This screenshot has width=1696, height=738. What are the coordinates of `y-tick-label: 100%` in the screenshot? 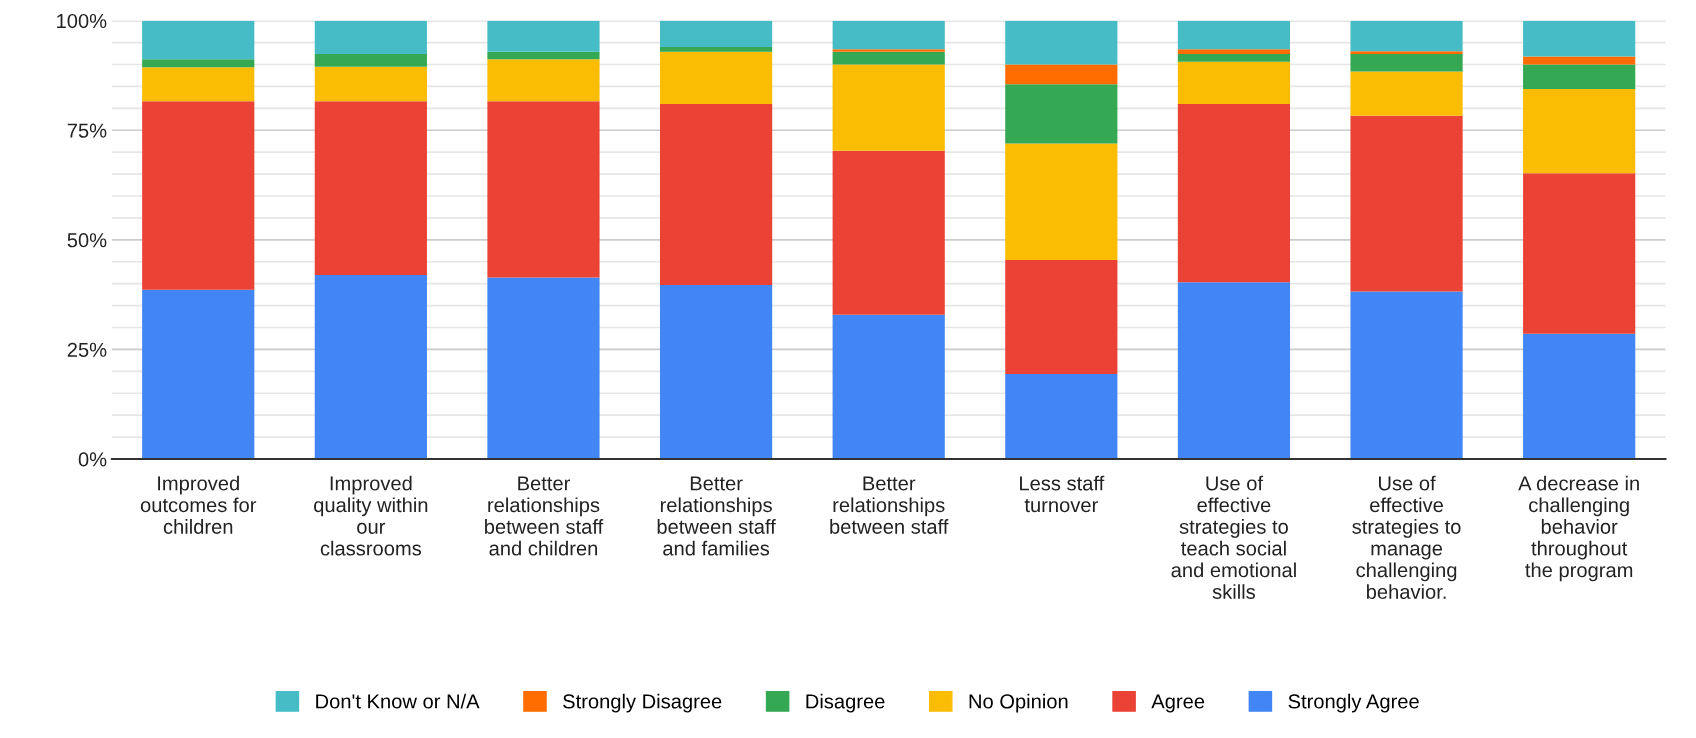 It's located at (82, 21).